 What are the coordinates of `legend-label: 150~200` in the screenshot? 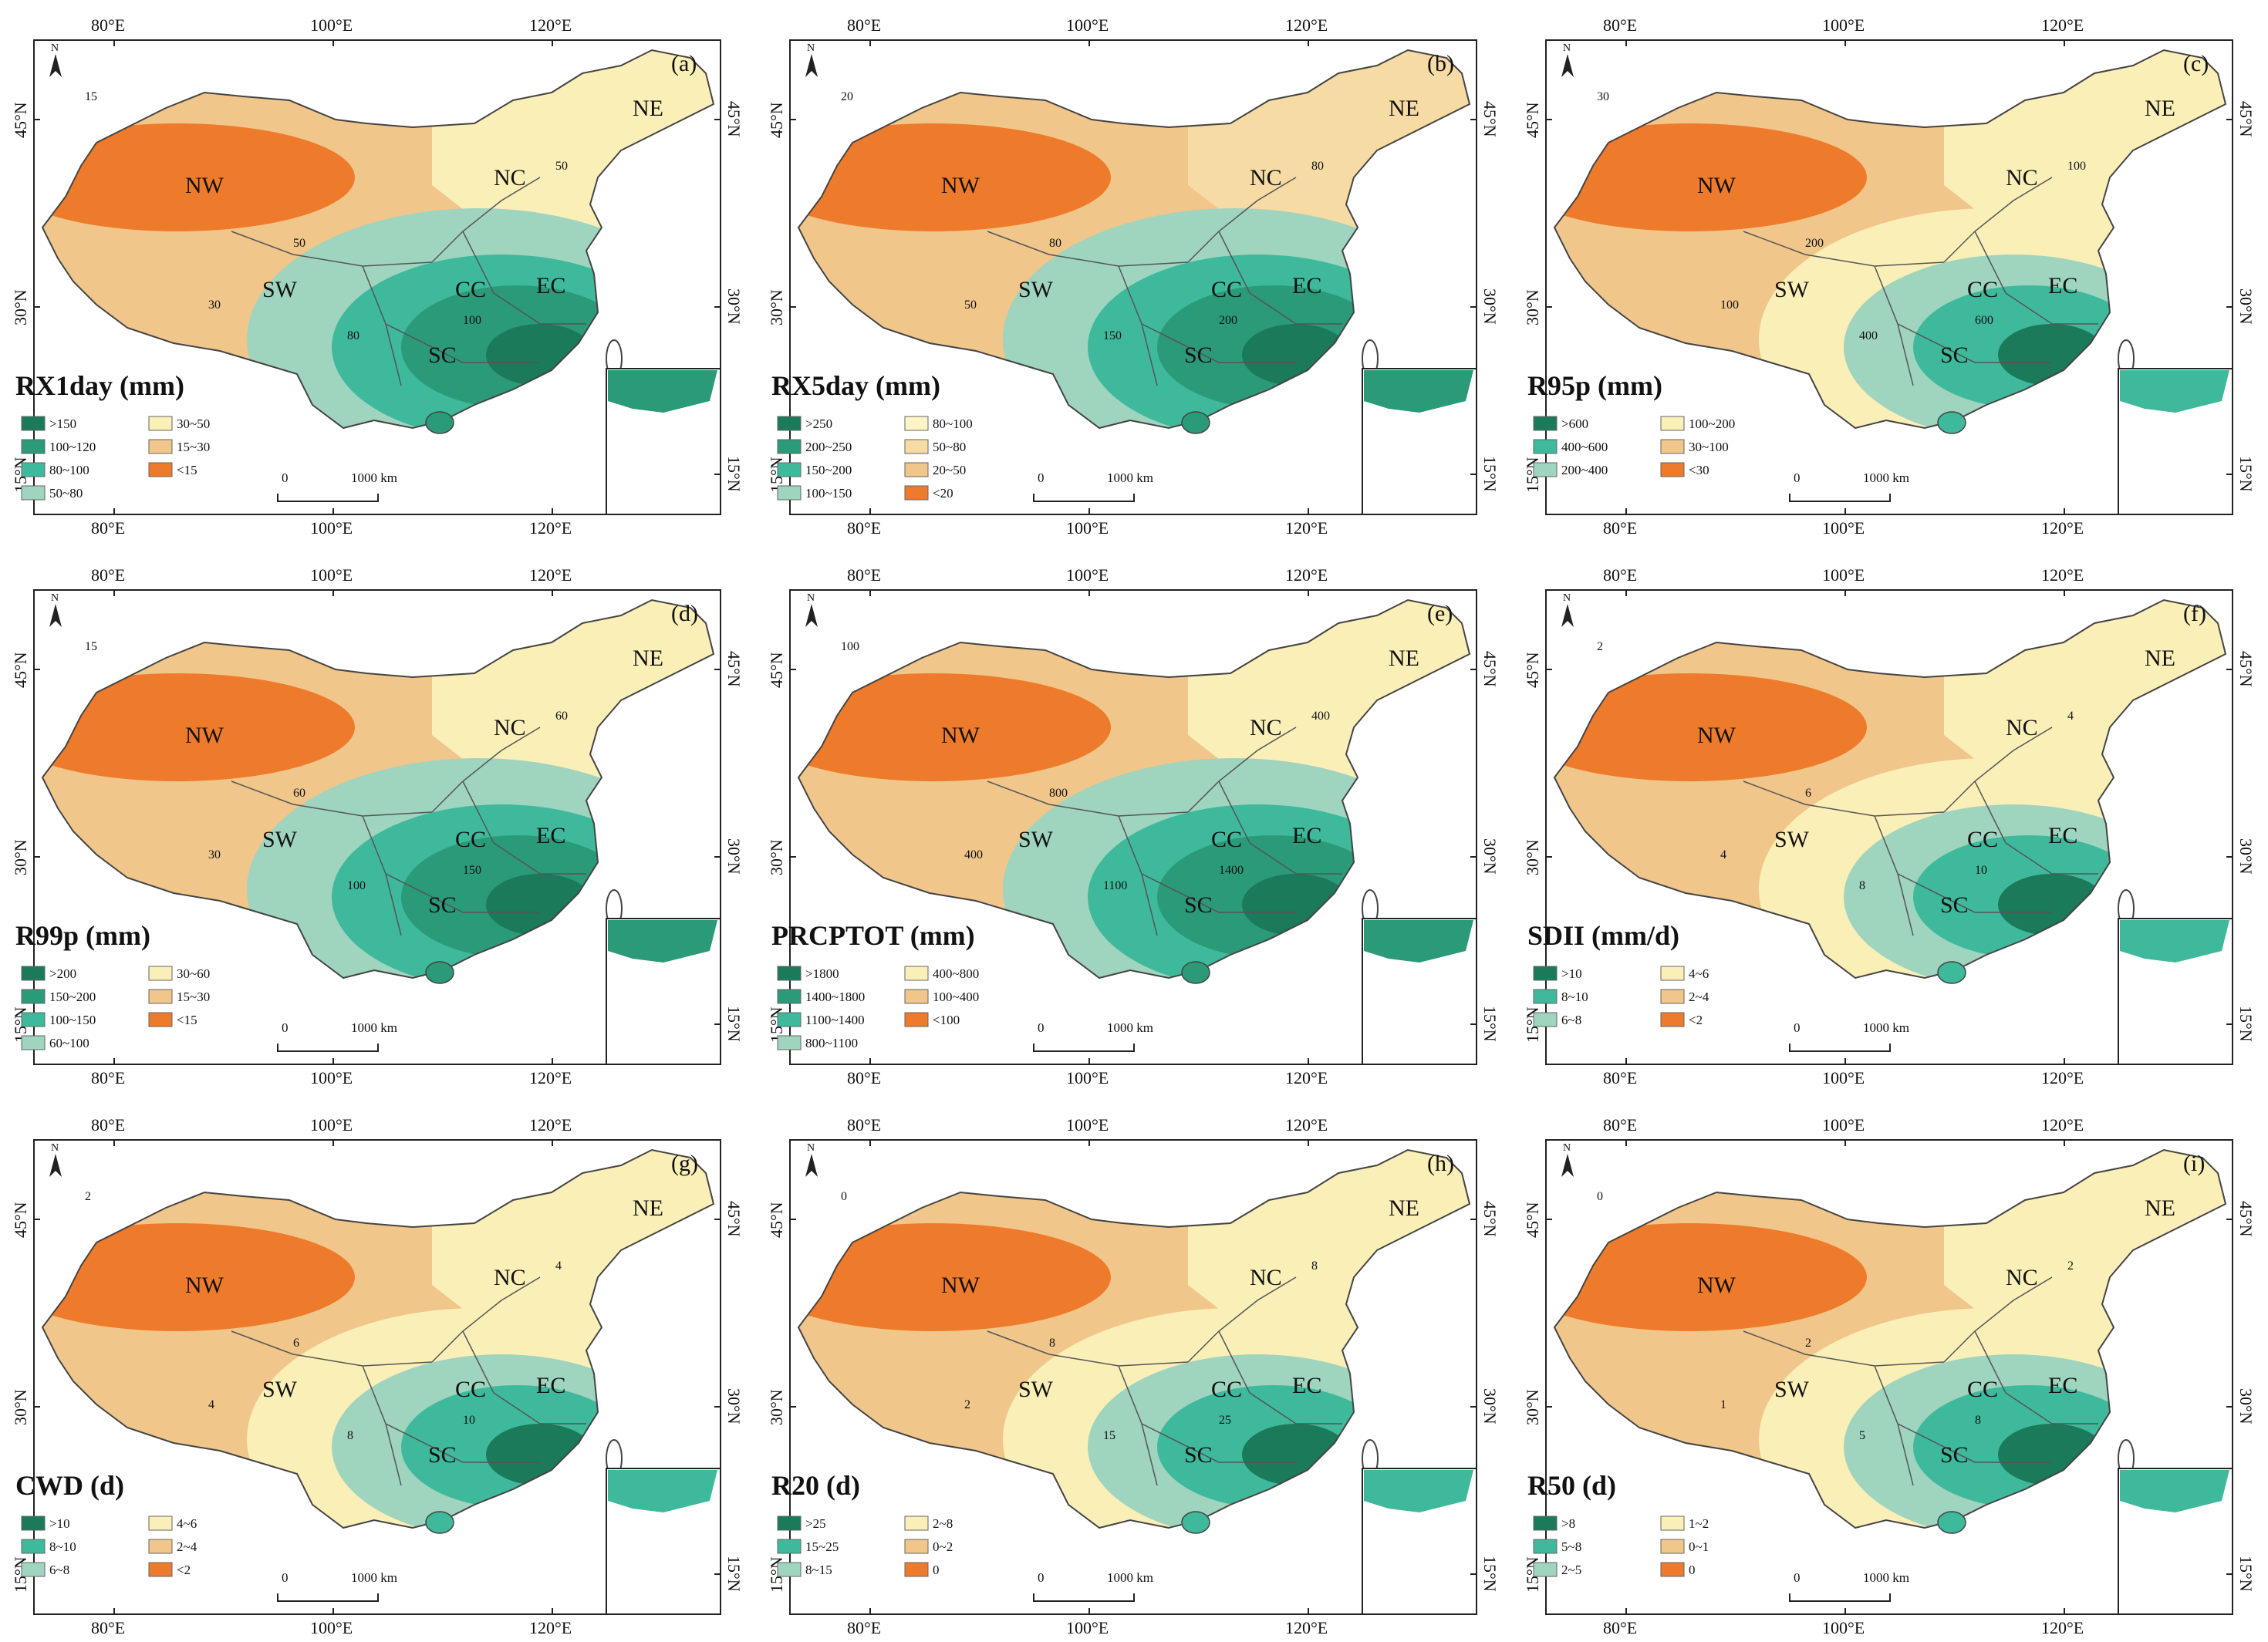 It's located at (72, 997).